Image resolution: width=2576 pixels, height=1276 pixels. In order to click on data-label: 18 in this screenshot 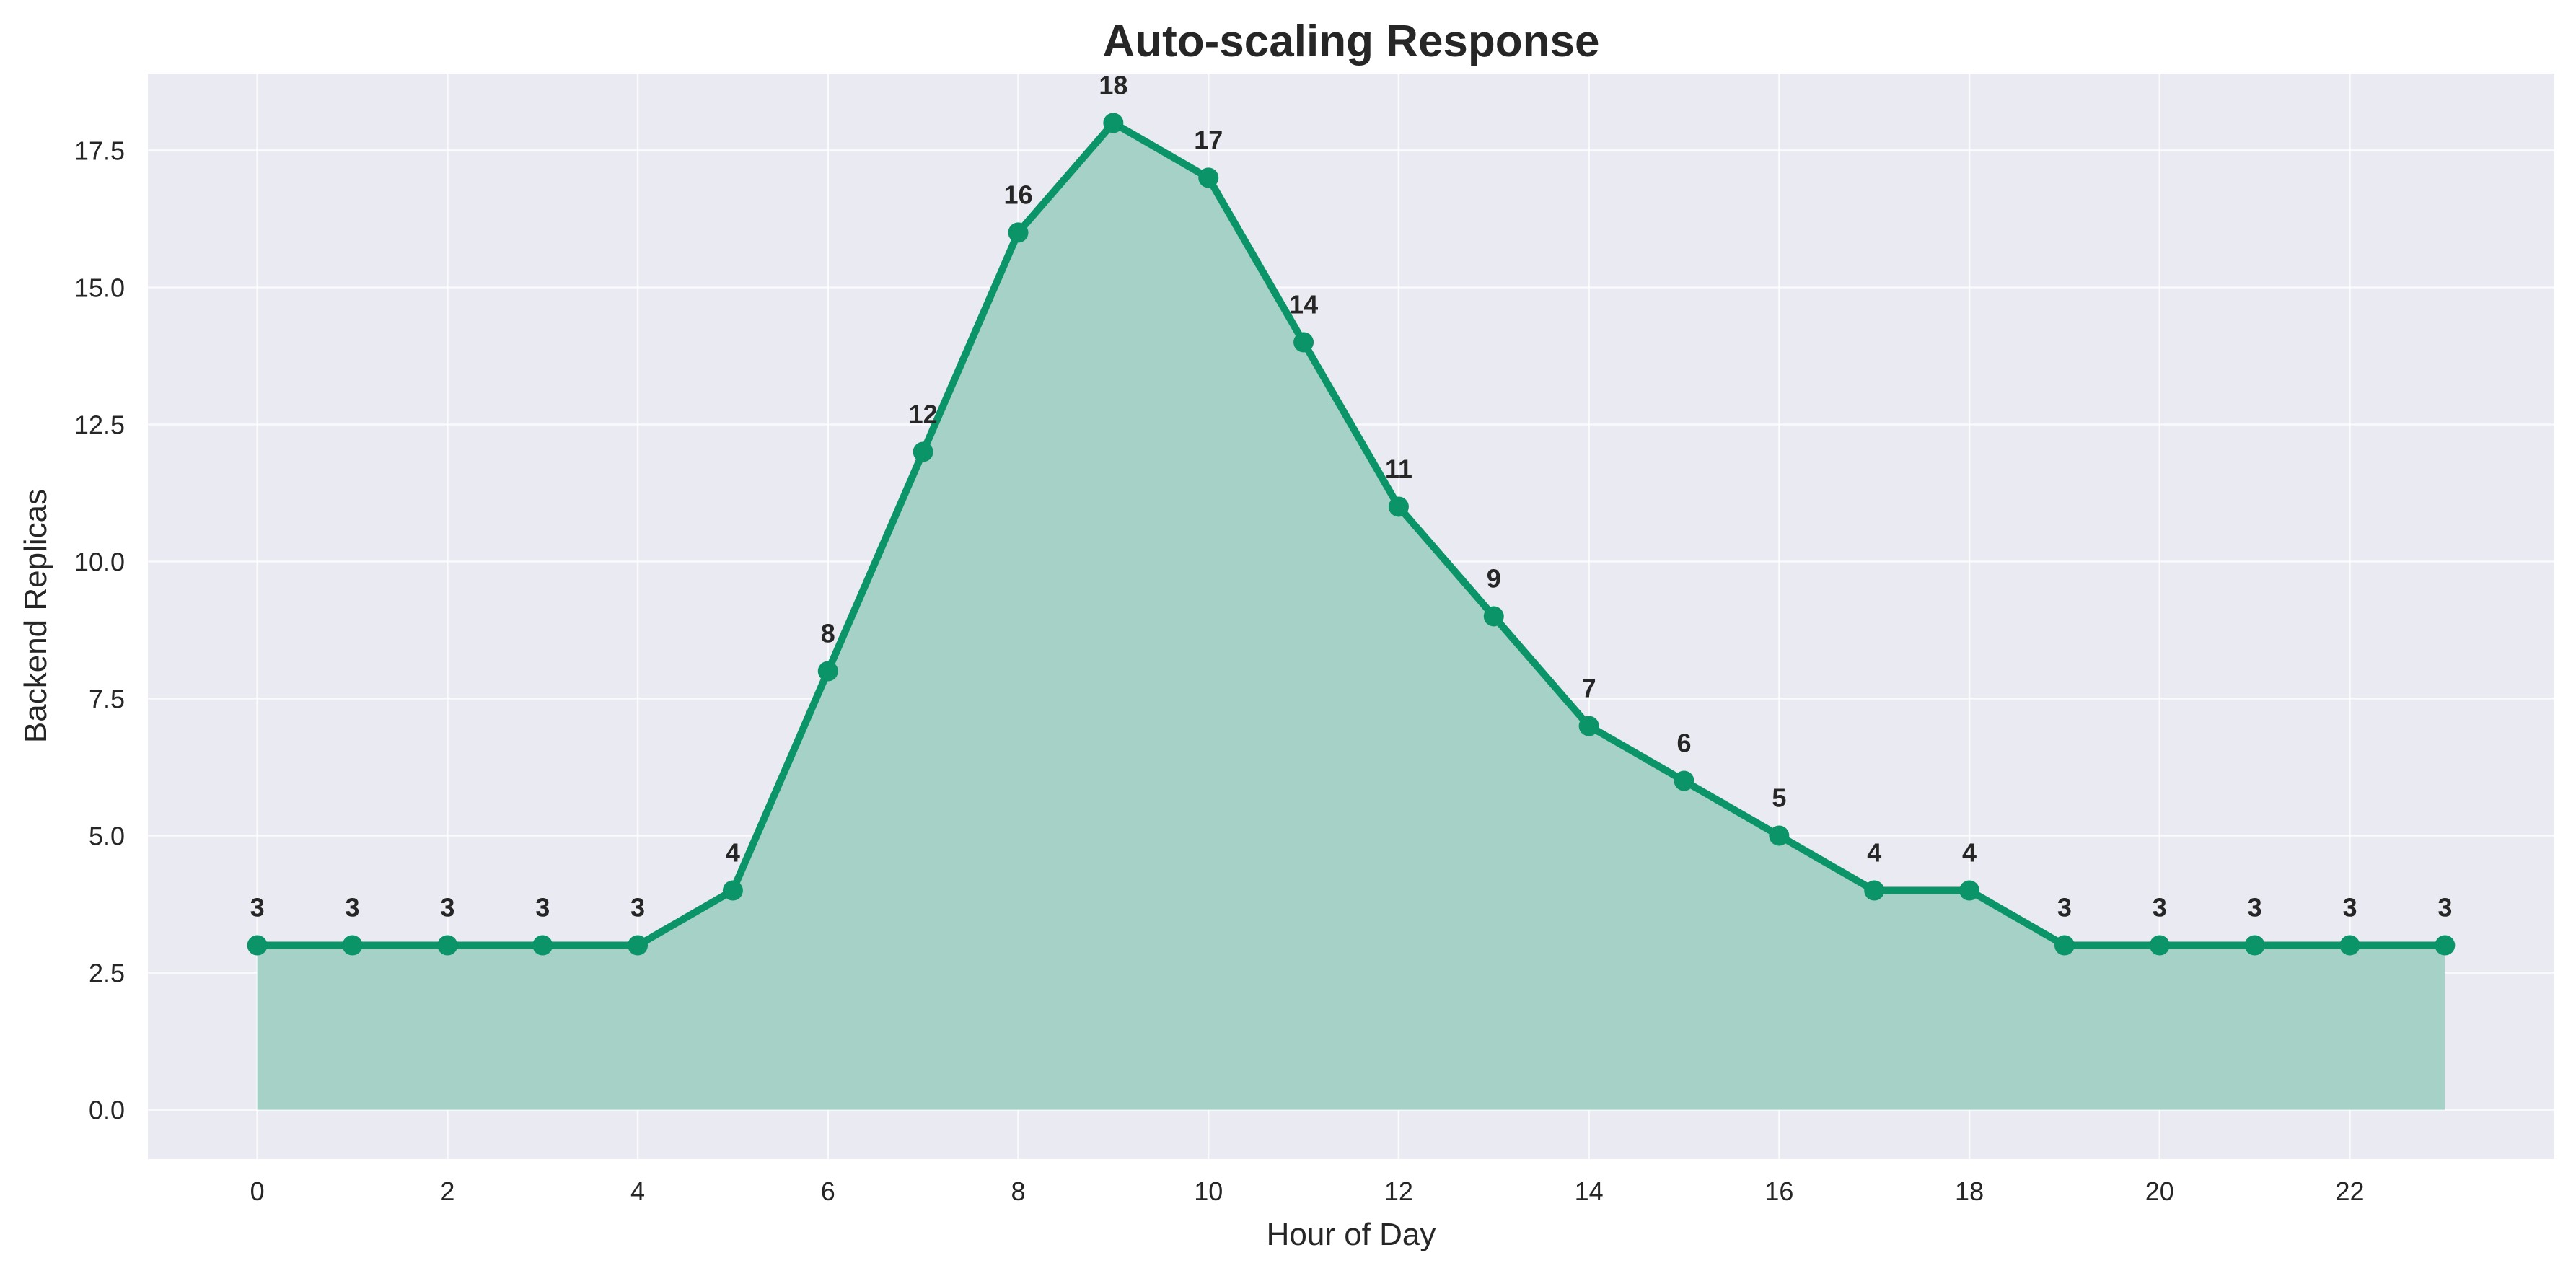, I will do `click(1113, 85)`.